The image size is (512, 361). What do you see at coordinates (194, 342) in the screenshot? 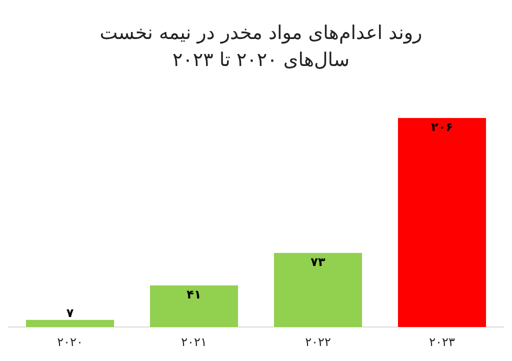
I see `x-tick-label: ۲۰۲۱` at bounding box center [194, 342].